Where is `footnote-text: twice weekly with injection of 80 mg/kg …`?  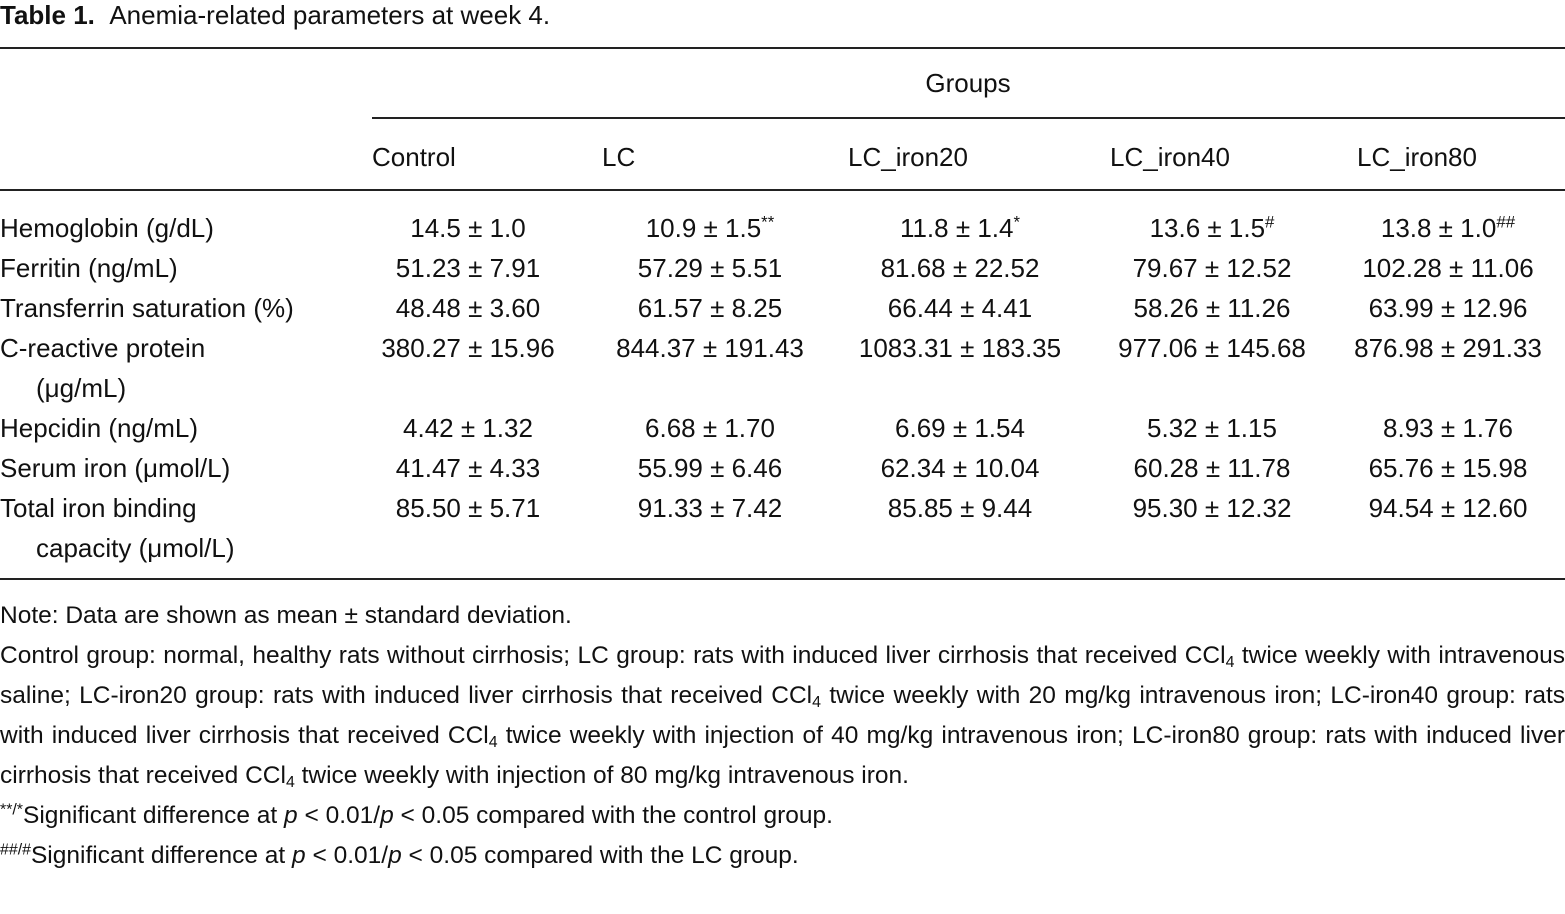 footnote-text: twice weekly with injection of 80 mg/kg … is located at coordinates (601, 775).